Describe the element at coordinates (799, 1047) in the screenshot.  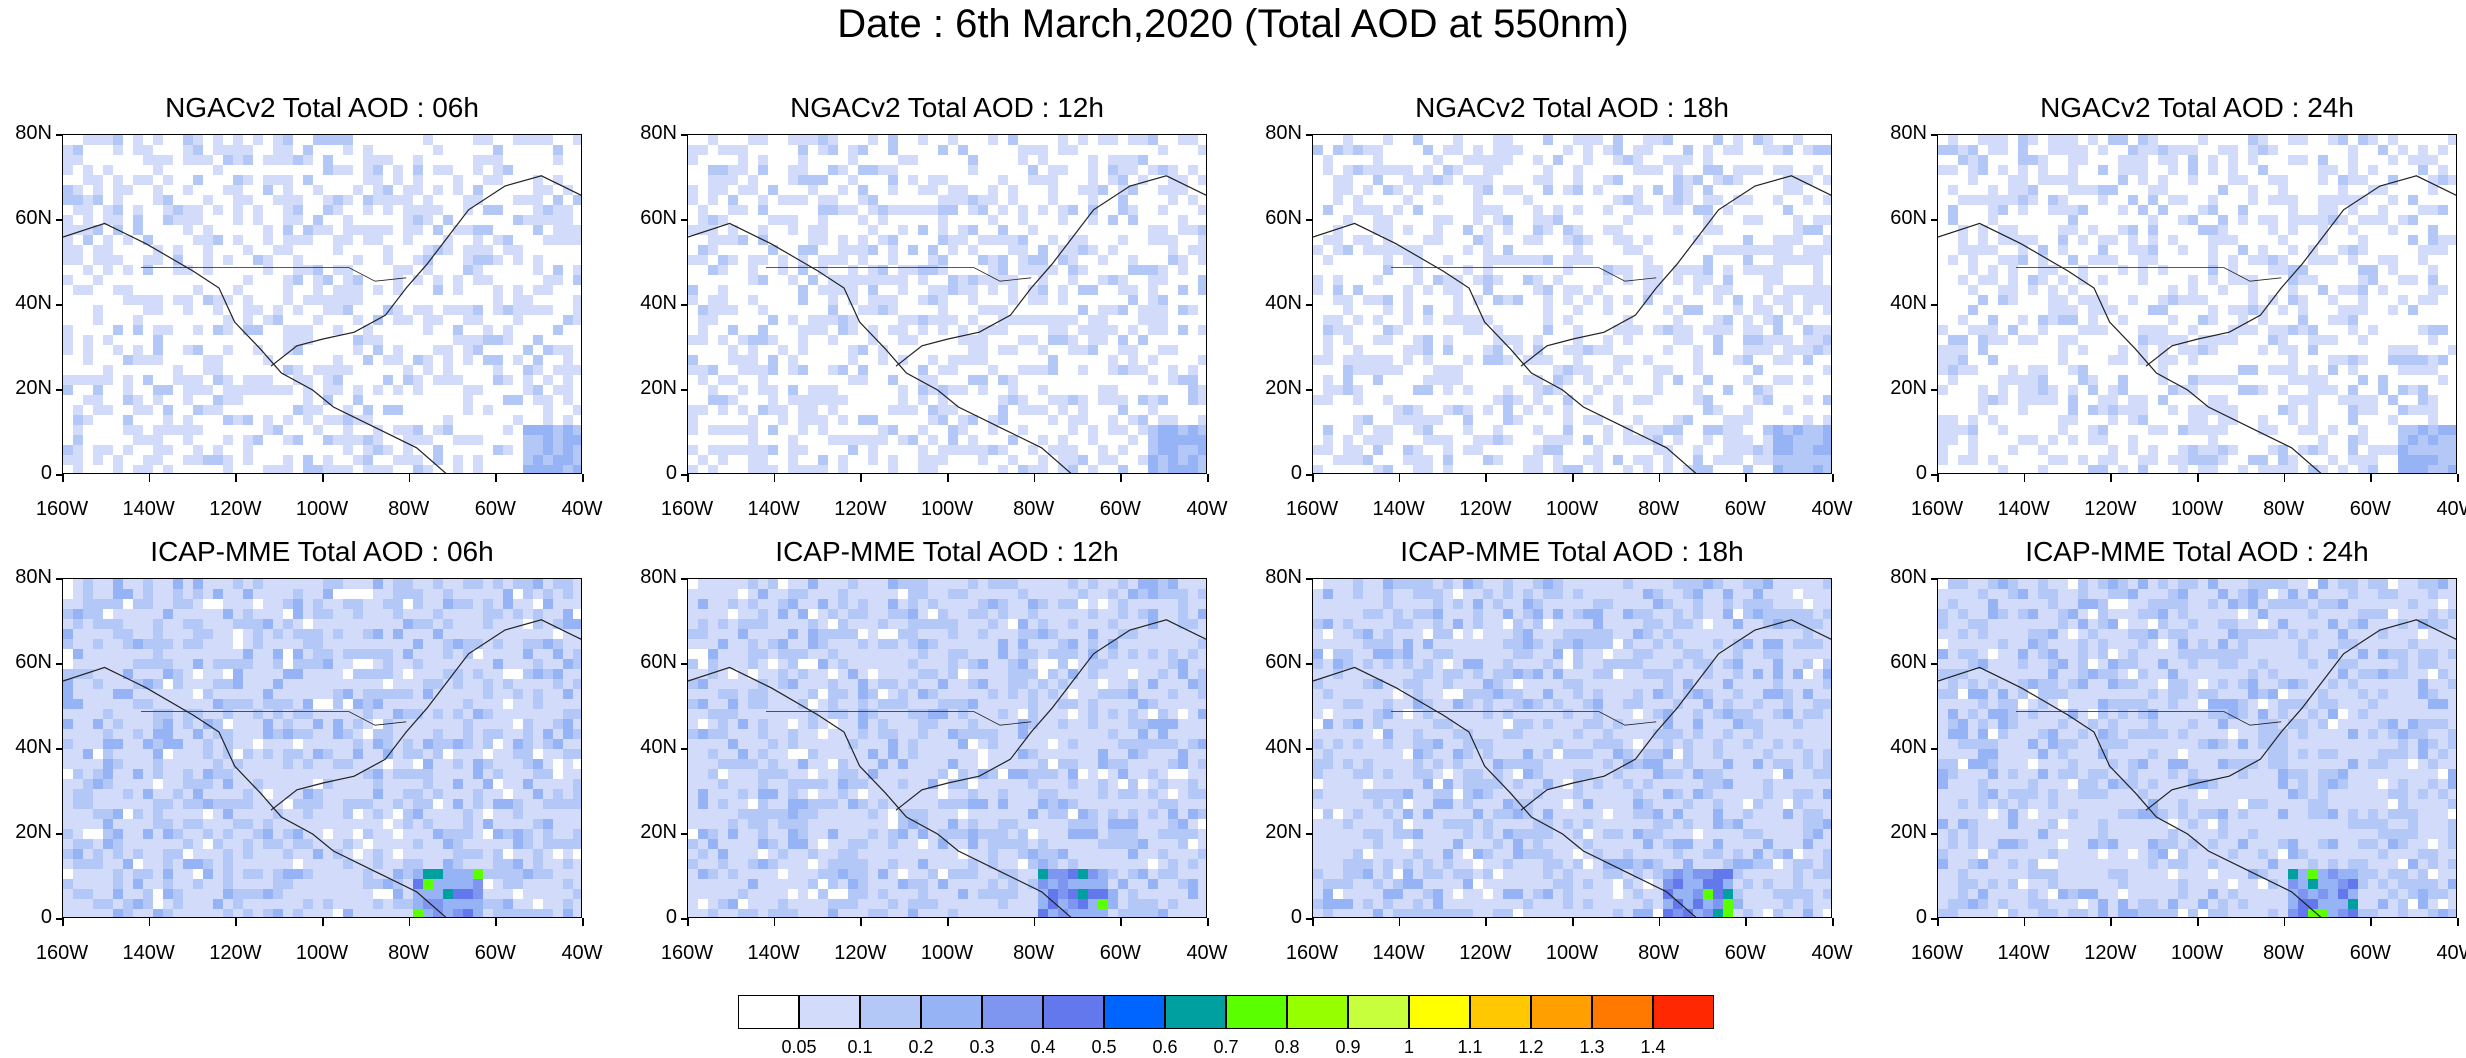
I see `colorbar-label: 0.05` at that location.